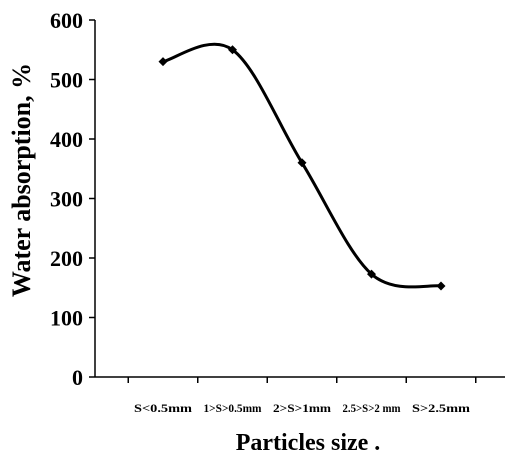 This screenshot has width=508, height=458. I want to click on y-tick-label: 0, so click(77, 377).